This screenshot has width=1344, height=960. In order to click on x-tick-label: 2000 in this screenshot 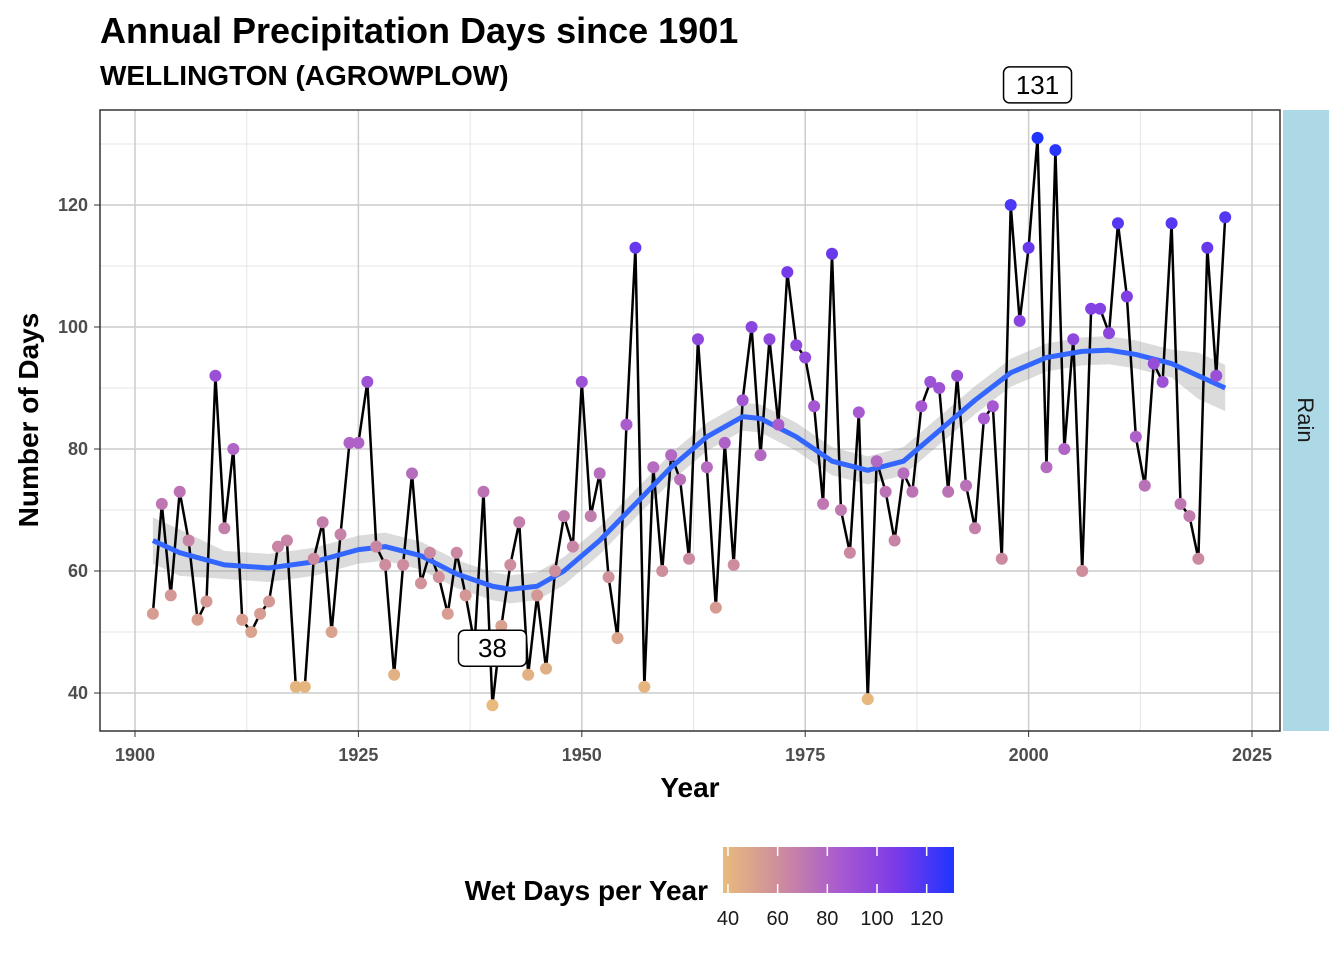, I will do `click(1029, 755)`.